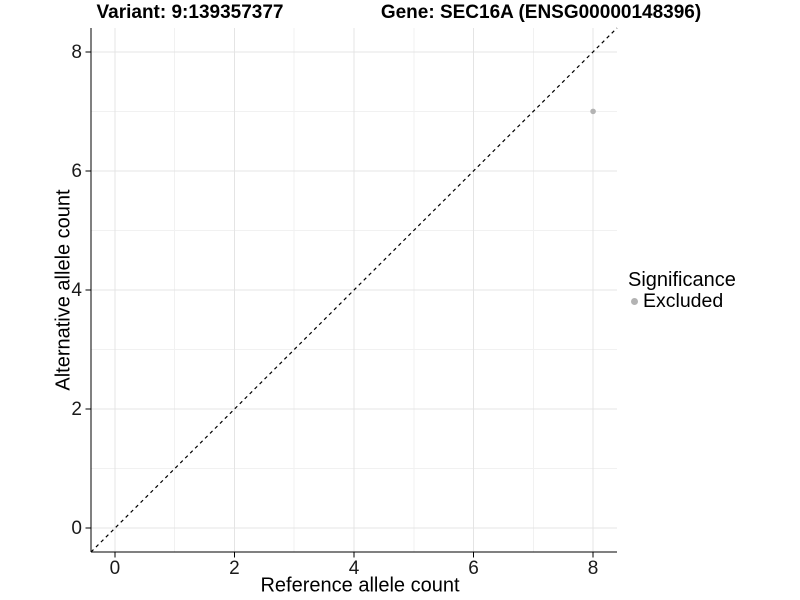 This screenshot has height=600, width=800. Describe the element at coordinates (360, 585) in the screenshot. I see `x-axis-title: Reference allele count` at that location.